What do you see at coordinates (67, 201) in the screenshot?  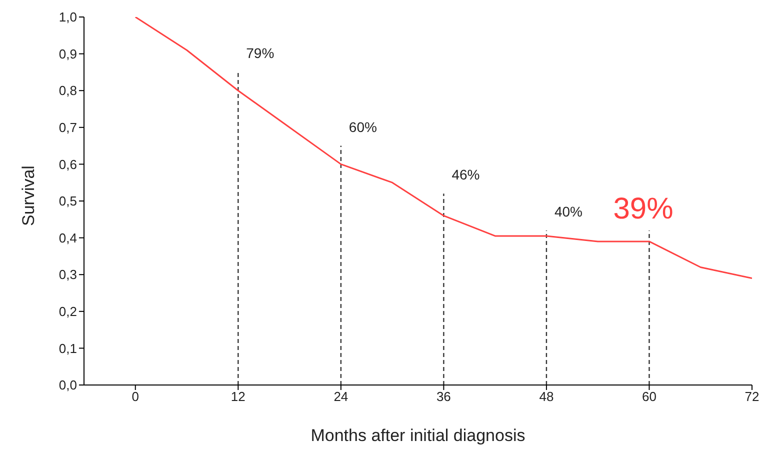 I see `y-tick-label: 0,5` at bounding box center [67, 201].